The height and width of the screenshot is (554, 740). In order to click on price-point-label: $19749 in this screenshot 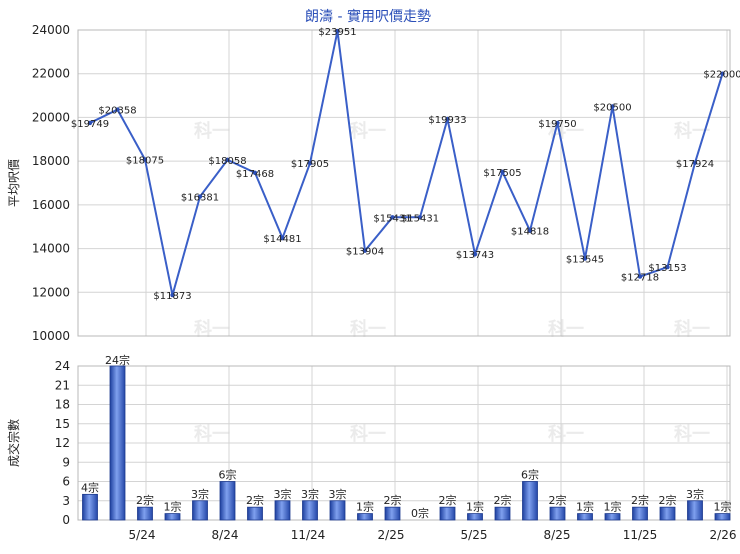, I will do `click(90, 124)`.